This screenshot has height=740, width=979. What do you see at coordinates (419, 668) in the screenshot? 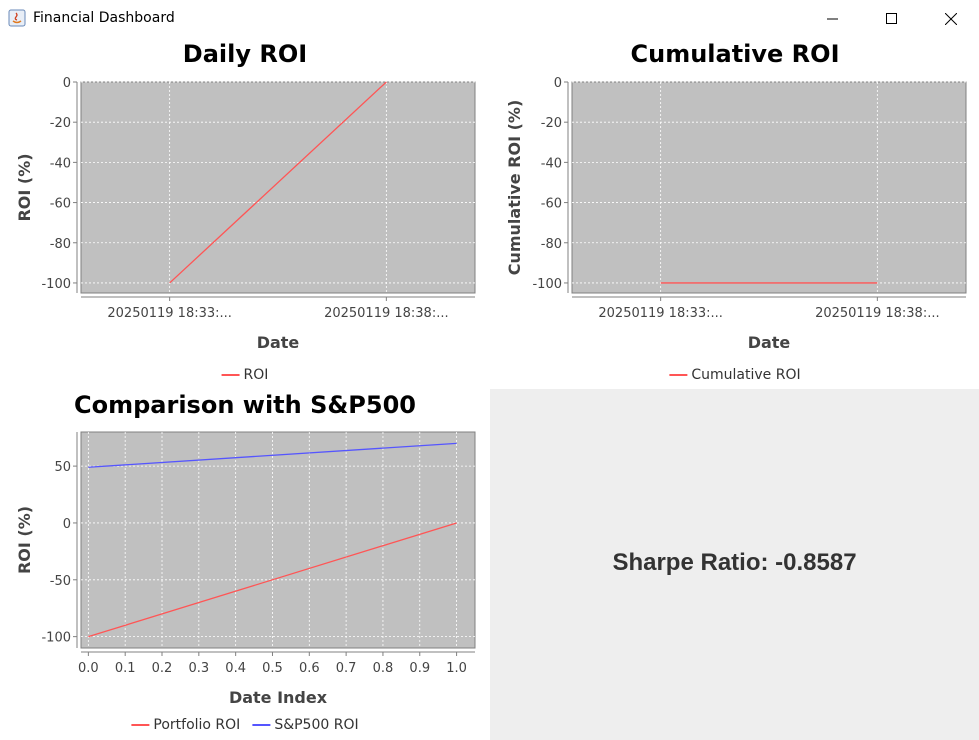
I see `x-tick-label: 0.9` at bounding box center [419, 668].